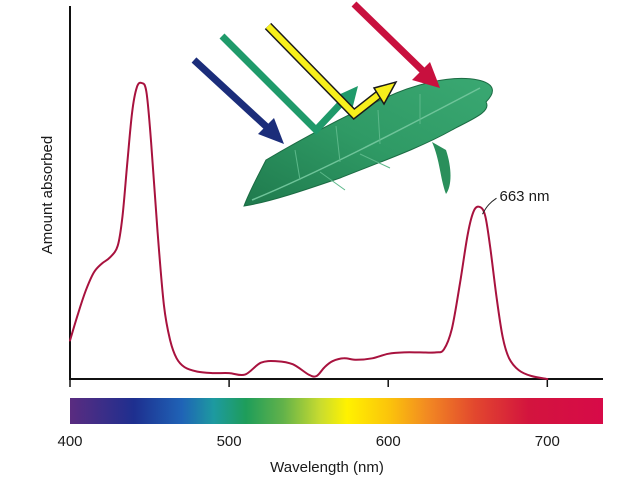  I want to click on x-tick-label-500: 500, so click(229, 441).